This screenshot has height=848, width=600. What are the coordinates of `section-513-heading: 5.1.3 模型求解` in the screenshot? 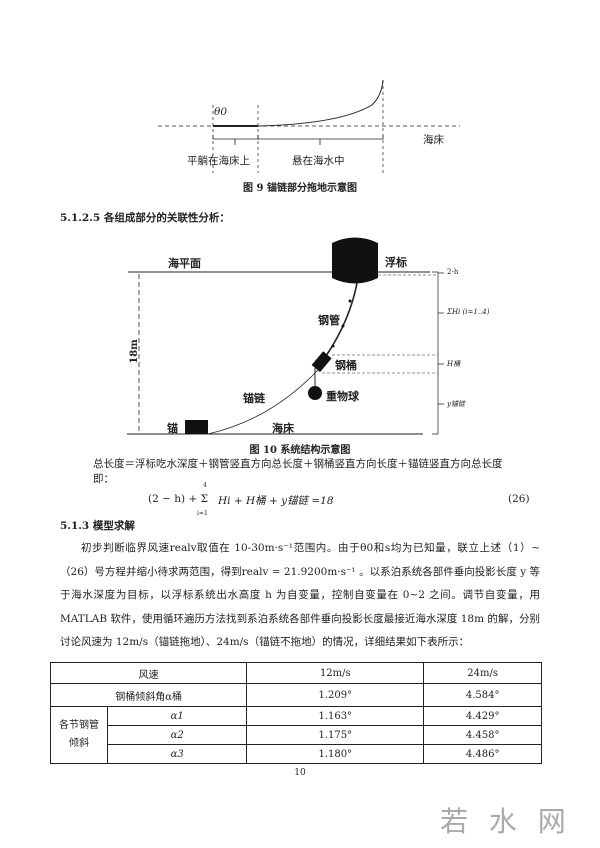 It's located at (97, 526).